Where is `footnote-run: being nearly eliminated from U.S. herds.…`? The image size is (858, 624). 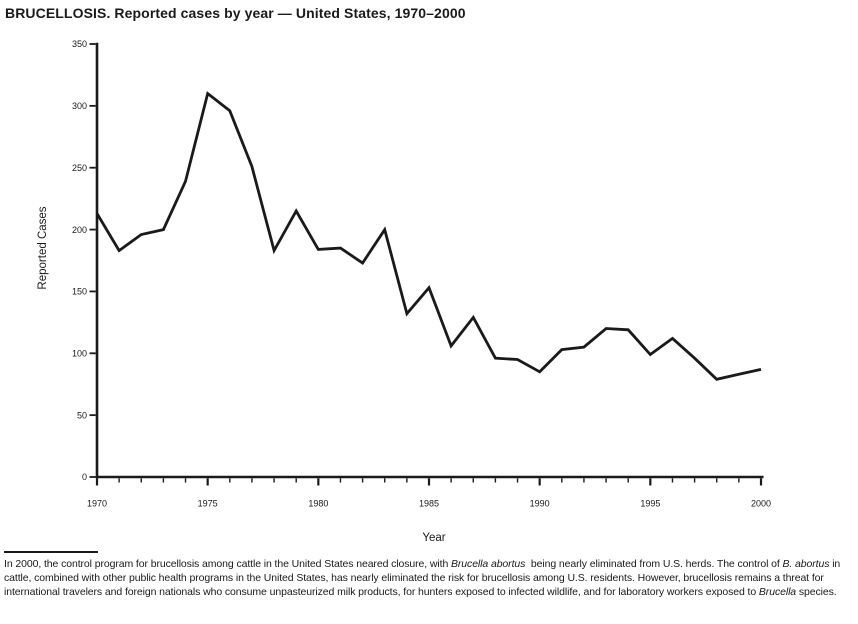 footnote-run: being nearly eliminated from U.S. herds.… is located at coordinates (654, 564).